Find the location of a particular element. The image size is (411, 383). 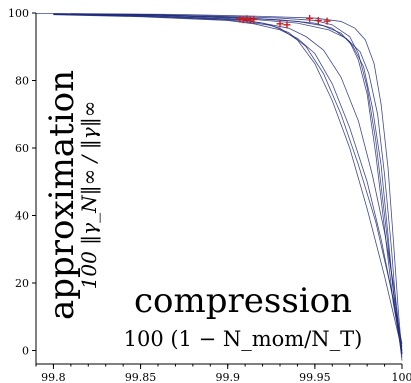

y-tick-label: 100 is located at coordinates (18, 13).